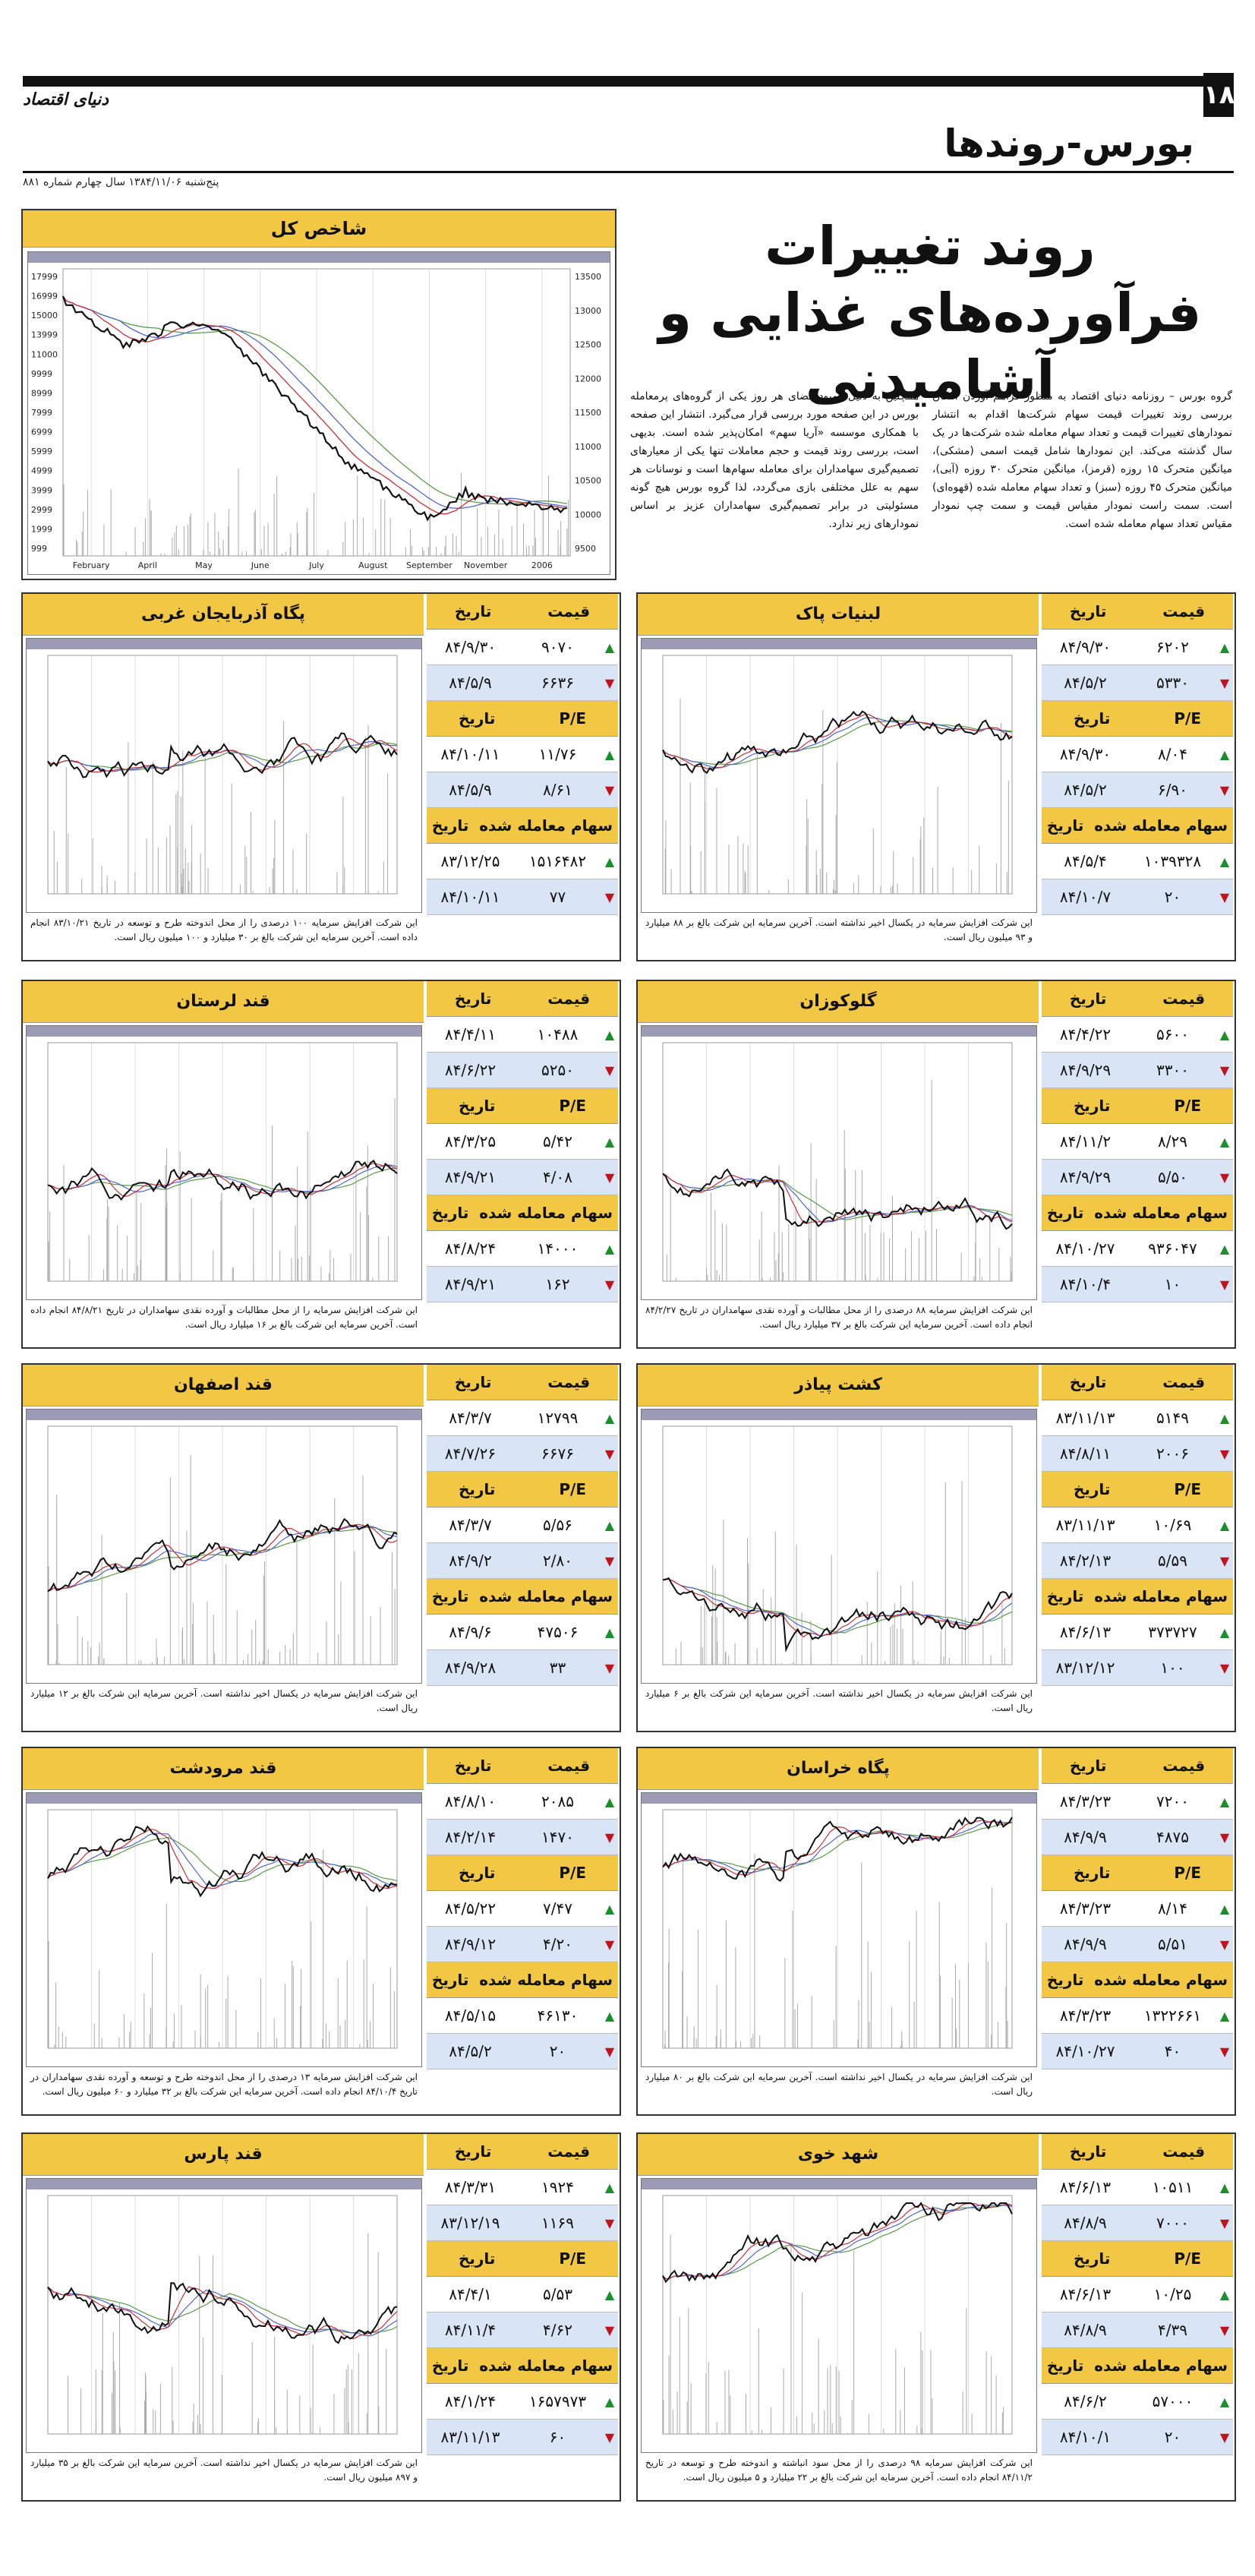 This screenshot has width=1255, height=2576. I want to click on headline-line-2: فرآورده‌های غذایی و آشامیدنی, so click(930, 347).